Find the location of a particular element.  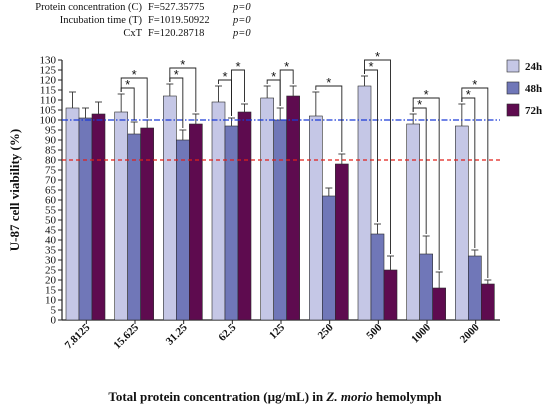

y-tick-label: 55 is located at coordinates (51, 211).